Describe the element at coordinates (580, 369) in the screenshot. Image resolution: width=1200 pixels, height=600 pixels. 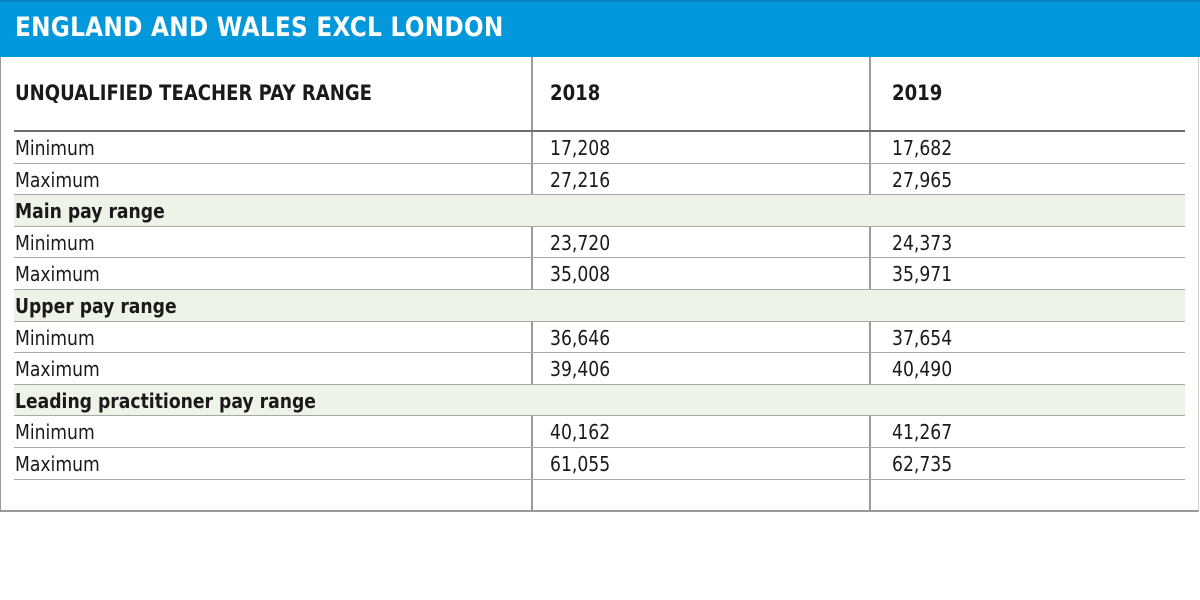
I see `value-2018: 39,406` at that location.